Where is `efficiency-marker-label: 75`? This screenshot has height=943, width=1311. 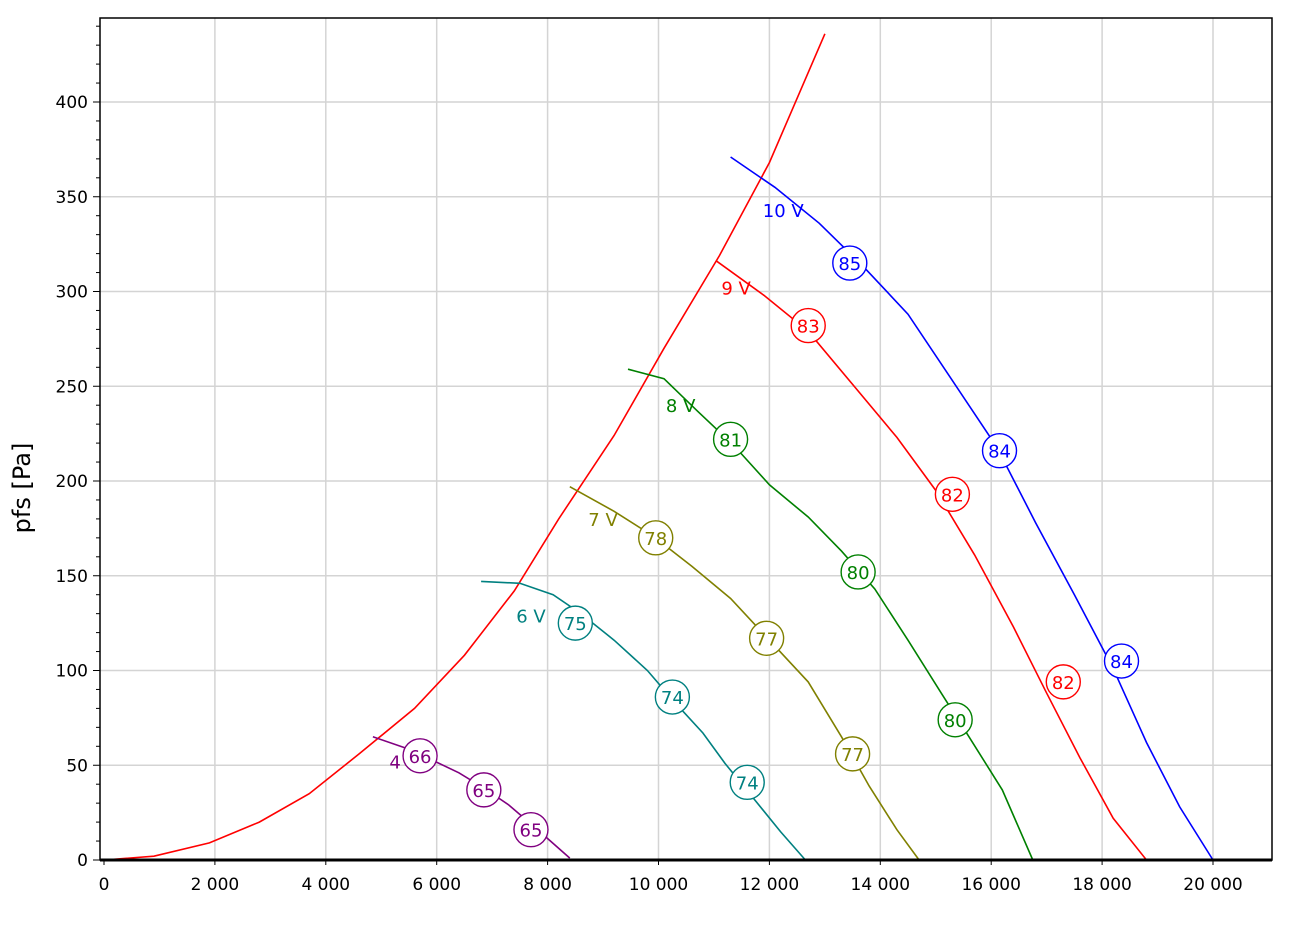 efficiency-marker-label: 75 is located at coordinates (575, 624).